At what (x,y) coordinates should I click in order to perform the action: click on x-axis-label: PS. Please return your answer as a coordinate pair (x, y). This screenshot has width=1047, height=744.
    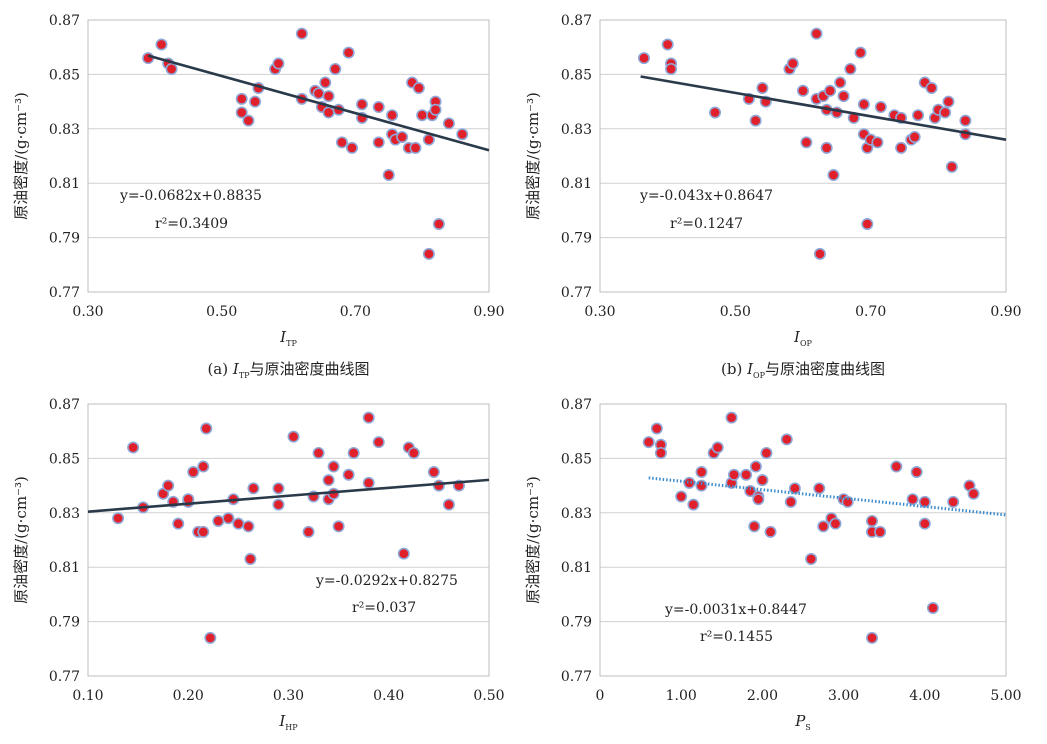
    Looking at the image, I should click on (802, 722).